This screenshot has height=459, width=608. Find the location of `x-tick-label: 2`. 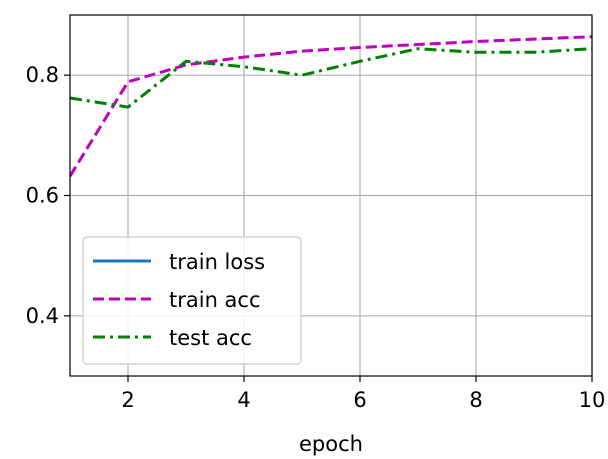

x-tick-label: 2 is located at coordinates (127, 400).